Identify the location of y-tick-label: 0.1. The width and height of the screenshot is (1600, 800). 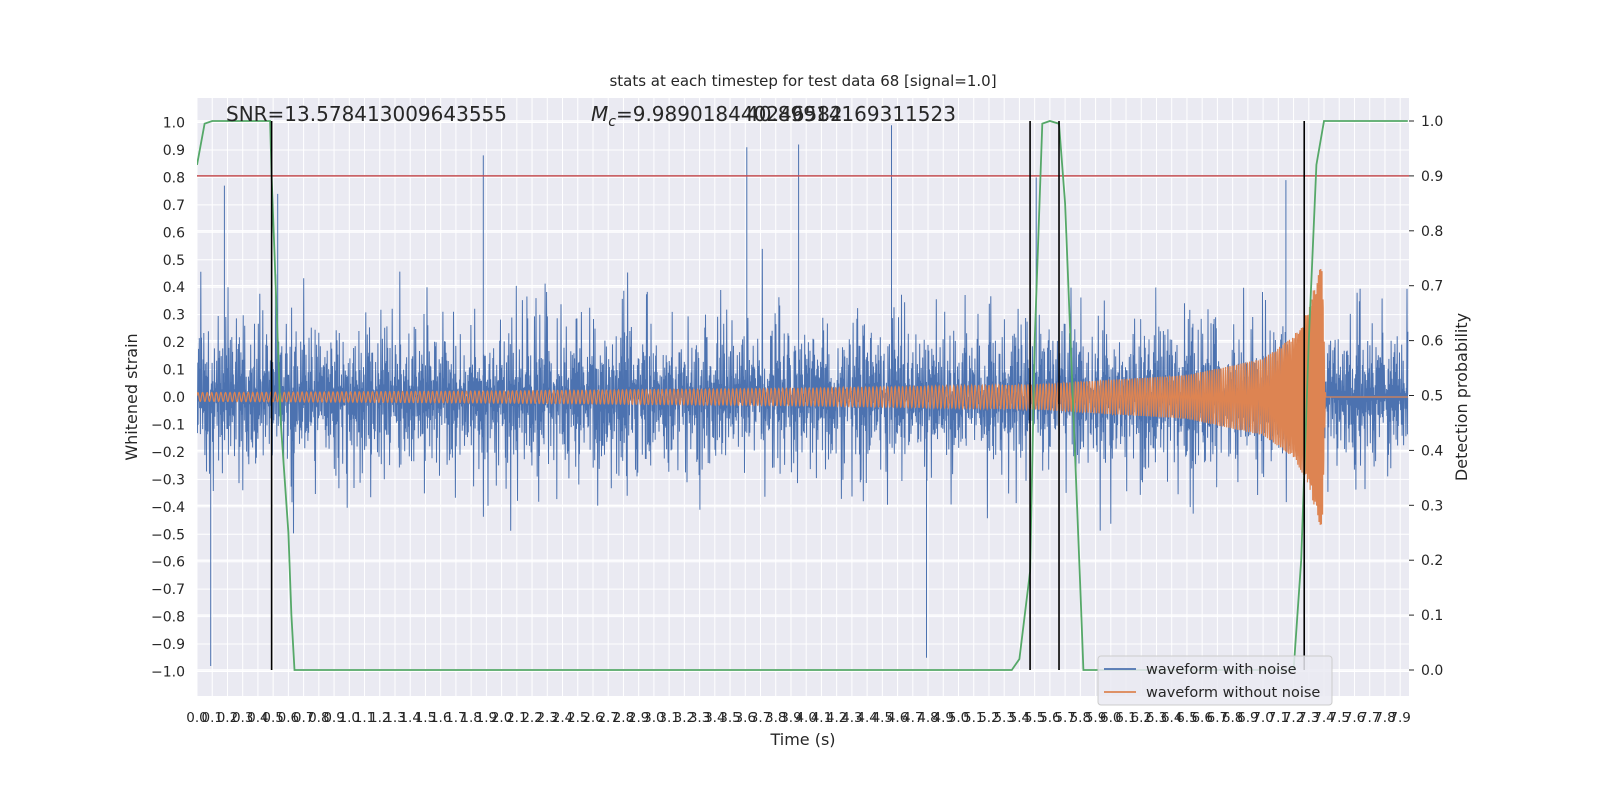
(174, 371).